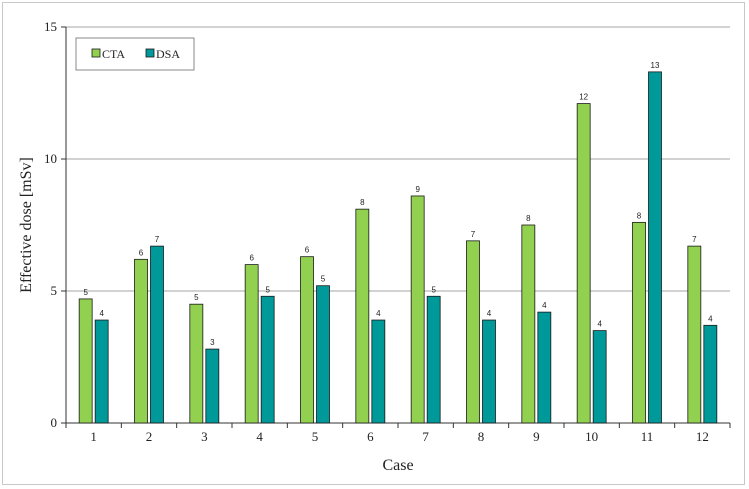 This screenshot has height=489, width=749. Describe the element at coordinates (370, 436) in the screenshot. I see `x-tick-label: 6` at that location.